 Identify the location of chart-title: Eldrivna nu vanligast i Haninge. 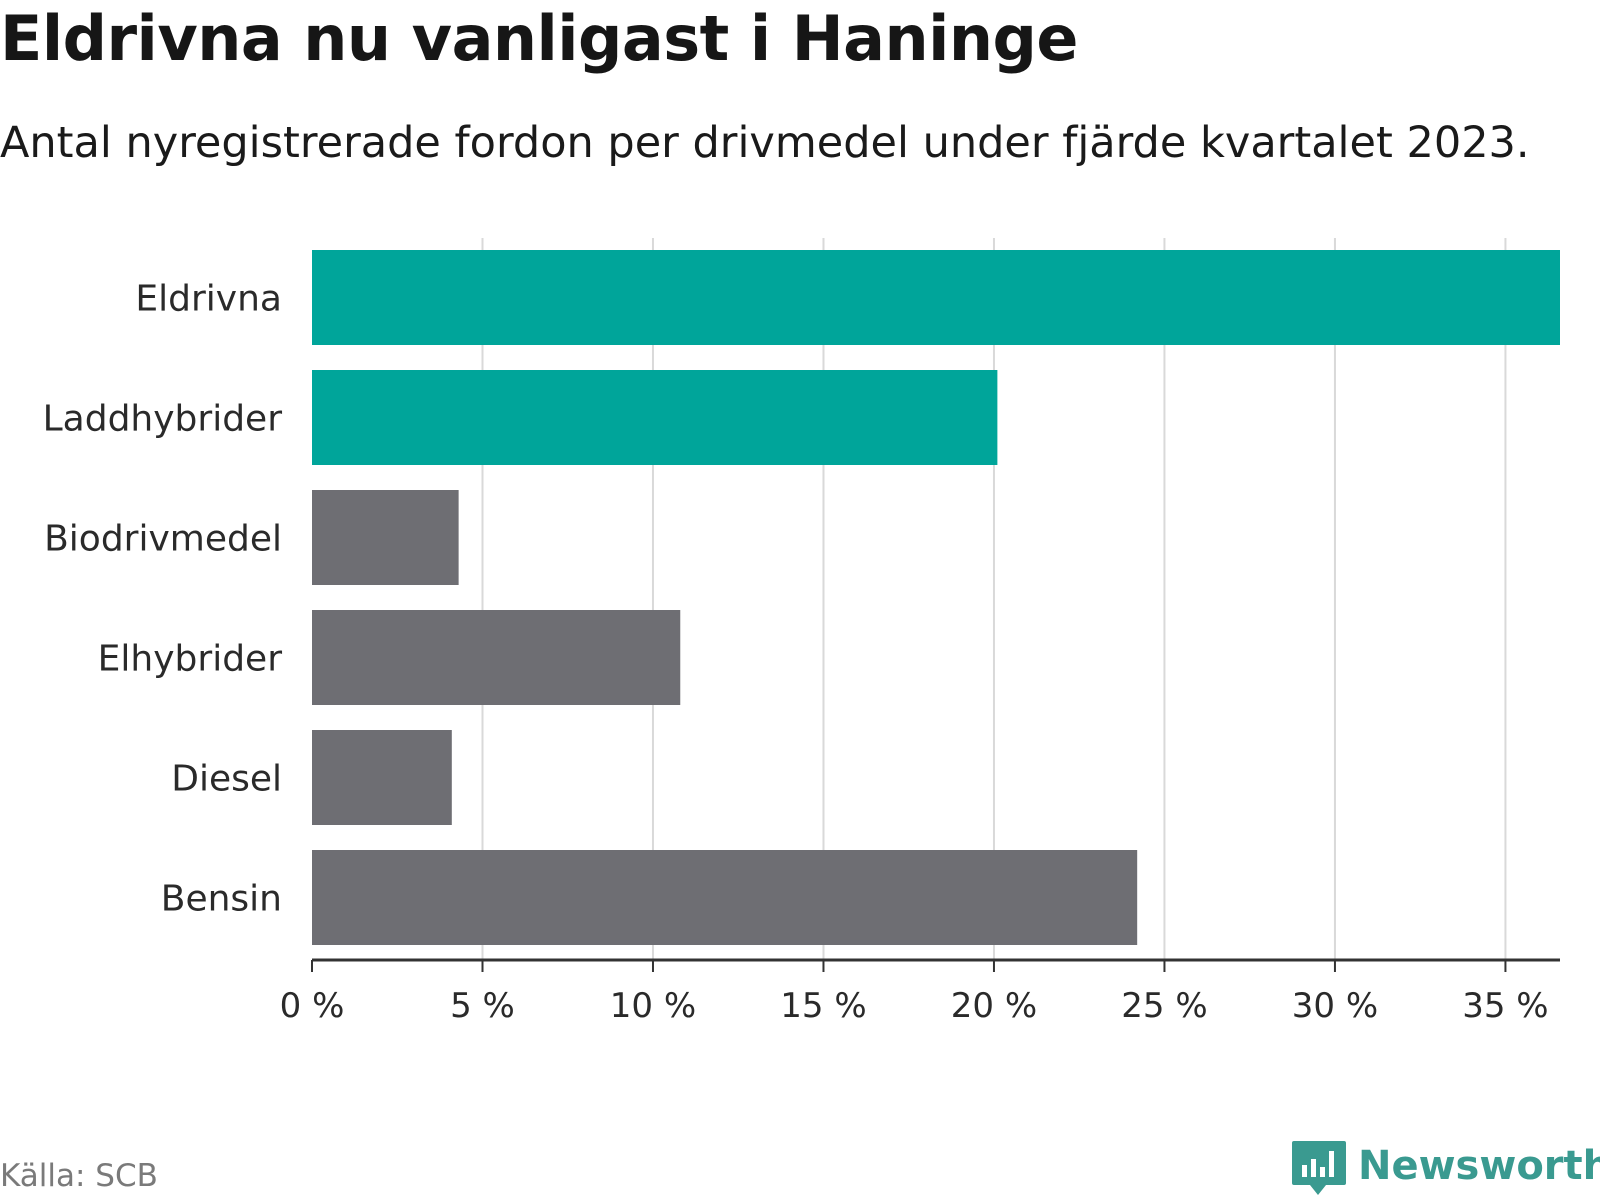
(539, 38).